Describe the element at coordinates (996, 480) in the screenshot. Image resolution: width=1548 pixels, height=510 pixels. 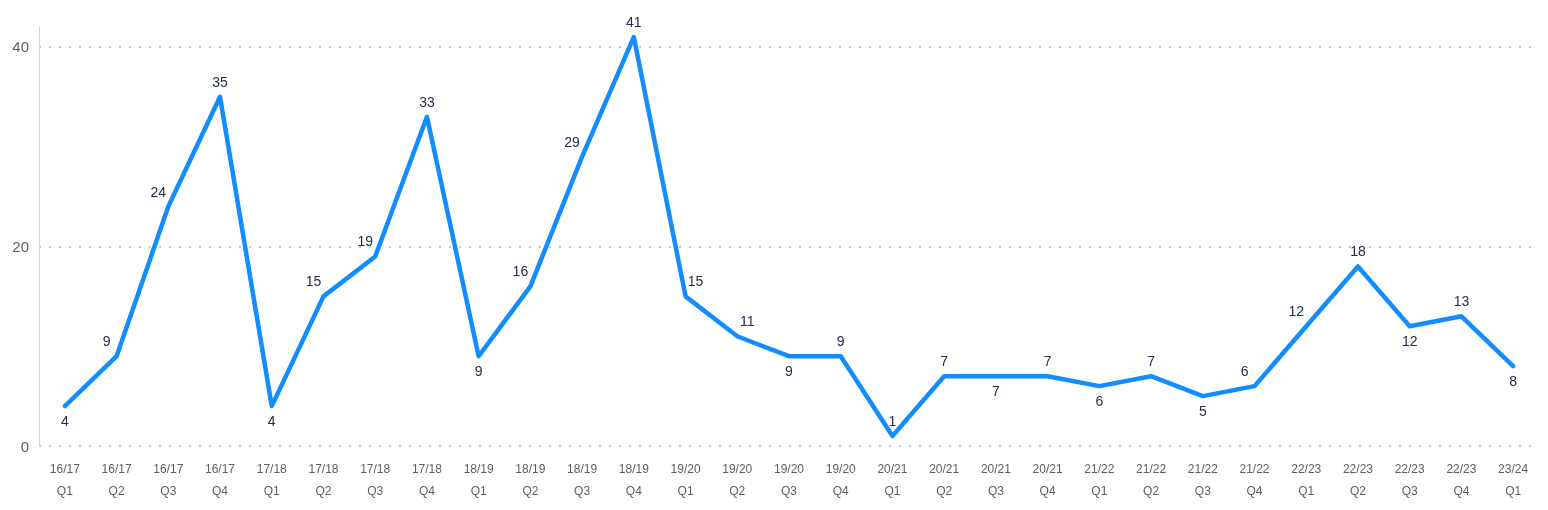
I see `x-tick-label: 20/21 Q3` at that location.